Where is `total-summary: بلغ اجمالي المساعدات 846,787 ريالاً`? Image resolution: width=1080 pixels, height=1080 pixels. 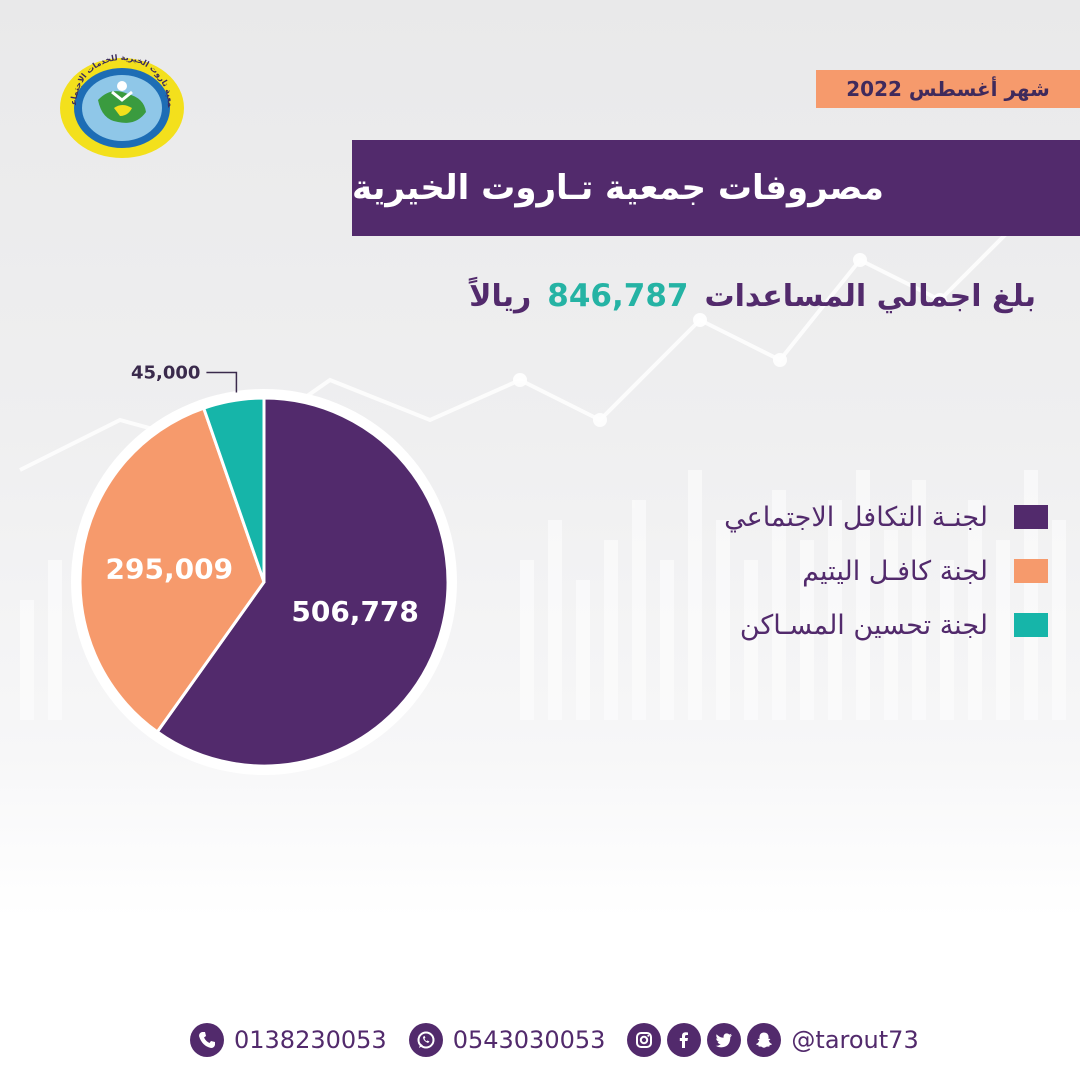
total-summary: بلغ اجمالي المساعدات 846,787 ريالاً is located at coordinates (752, 296).